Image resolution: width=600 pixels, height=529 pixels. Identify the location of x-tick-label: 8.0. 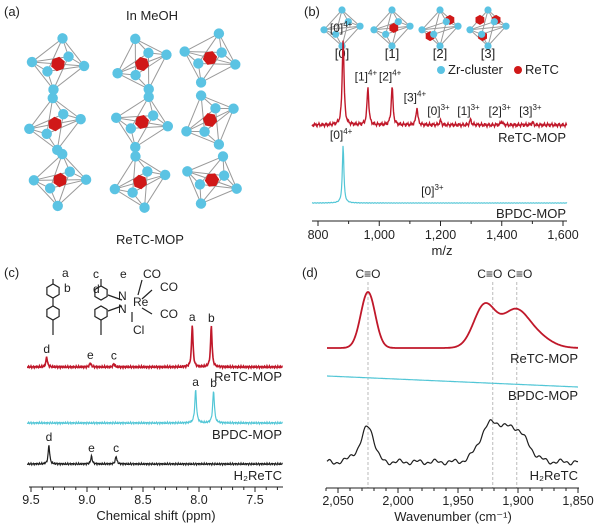
(198, 500).